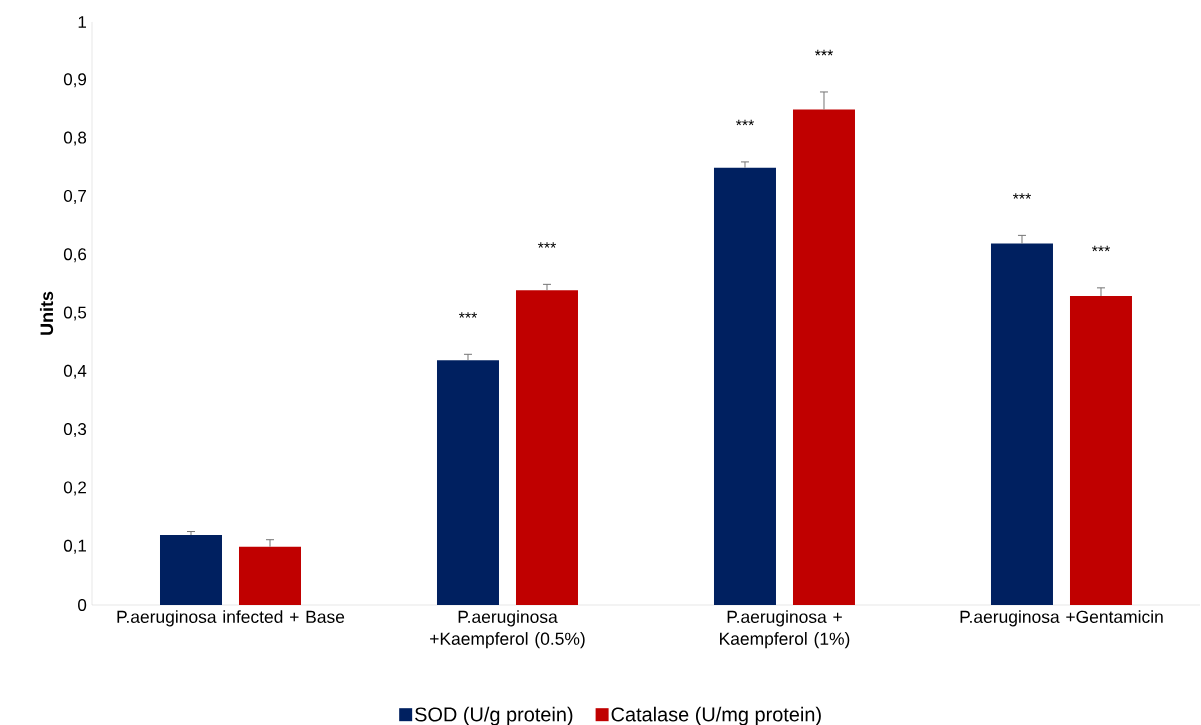 This screenshot has height=725, width=1201. What do you see at coordinates (75, 80) in the screenshot?
I see `y-tick-label: 0,9` at bounding box center [75, 80].